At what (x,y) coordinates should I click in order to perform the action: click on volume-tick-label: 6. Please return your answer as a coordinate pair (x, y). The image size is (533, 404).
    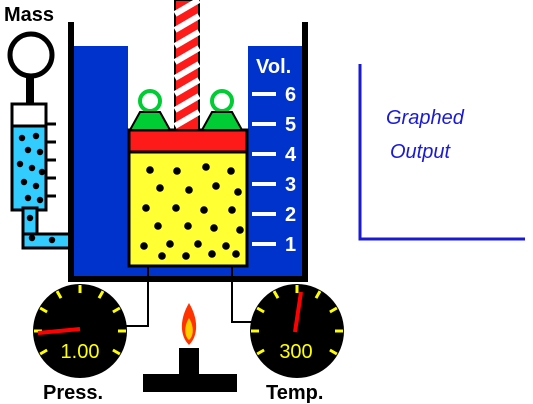
    Looking at the image, I should click on (290, 95).